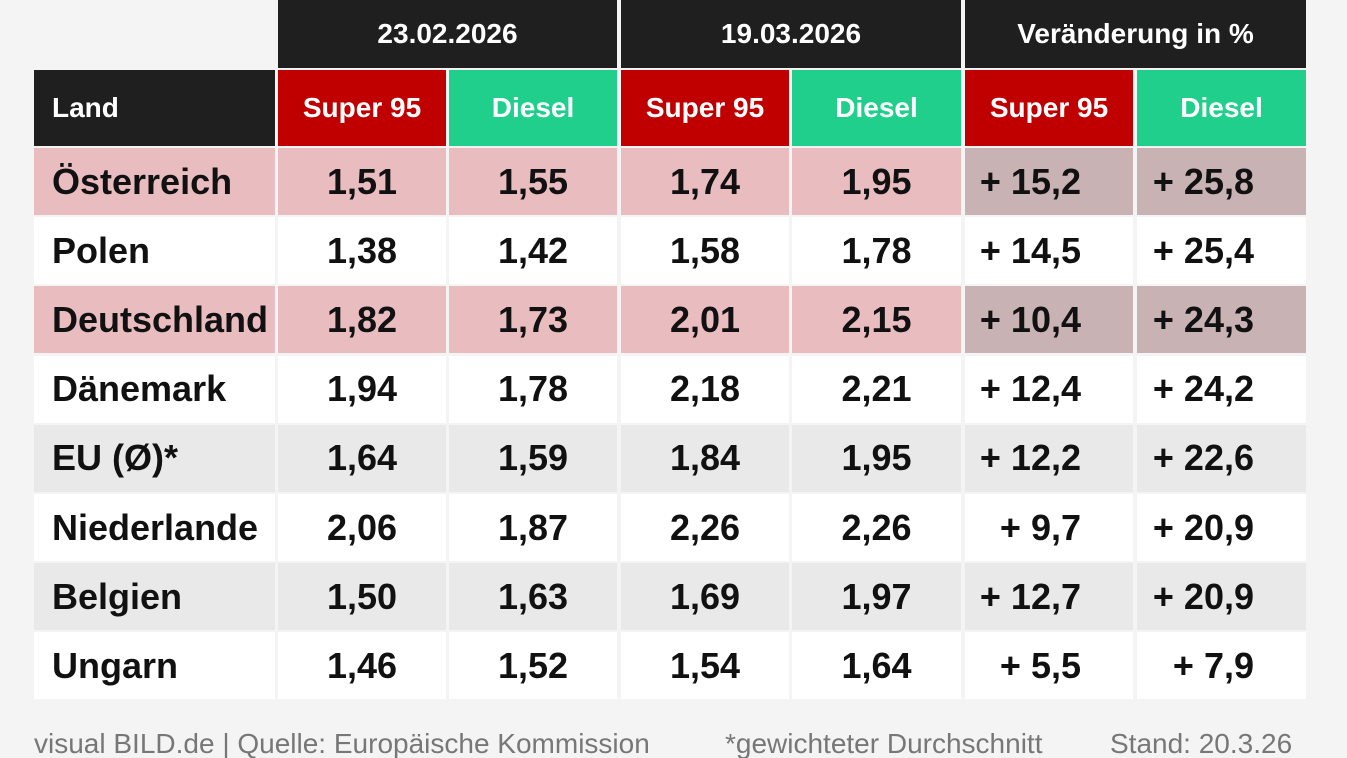 This screenshot has height=758, width=1347. Describe the element at coordinates (154, 597) in the screenshot. I see `row-label: Belgien` at that location.